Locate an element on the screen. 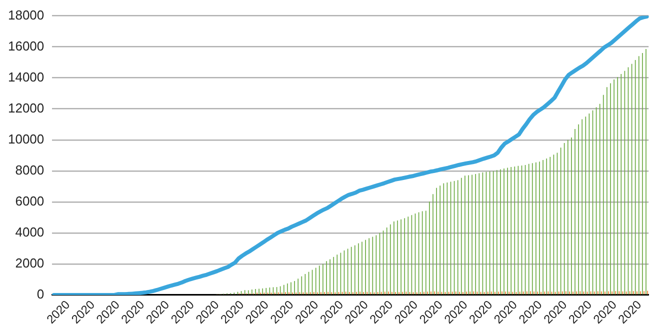 This screenshot has height=330, width=660. y-tick-label: 0 is located at coordinates (40, 294).